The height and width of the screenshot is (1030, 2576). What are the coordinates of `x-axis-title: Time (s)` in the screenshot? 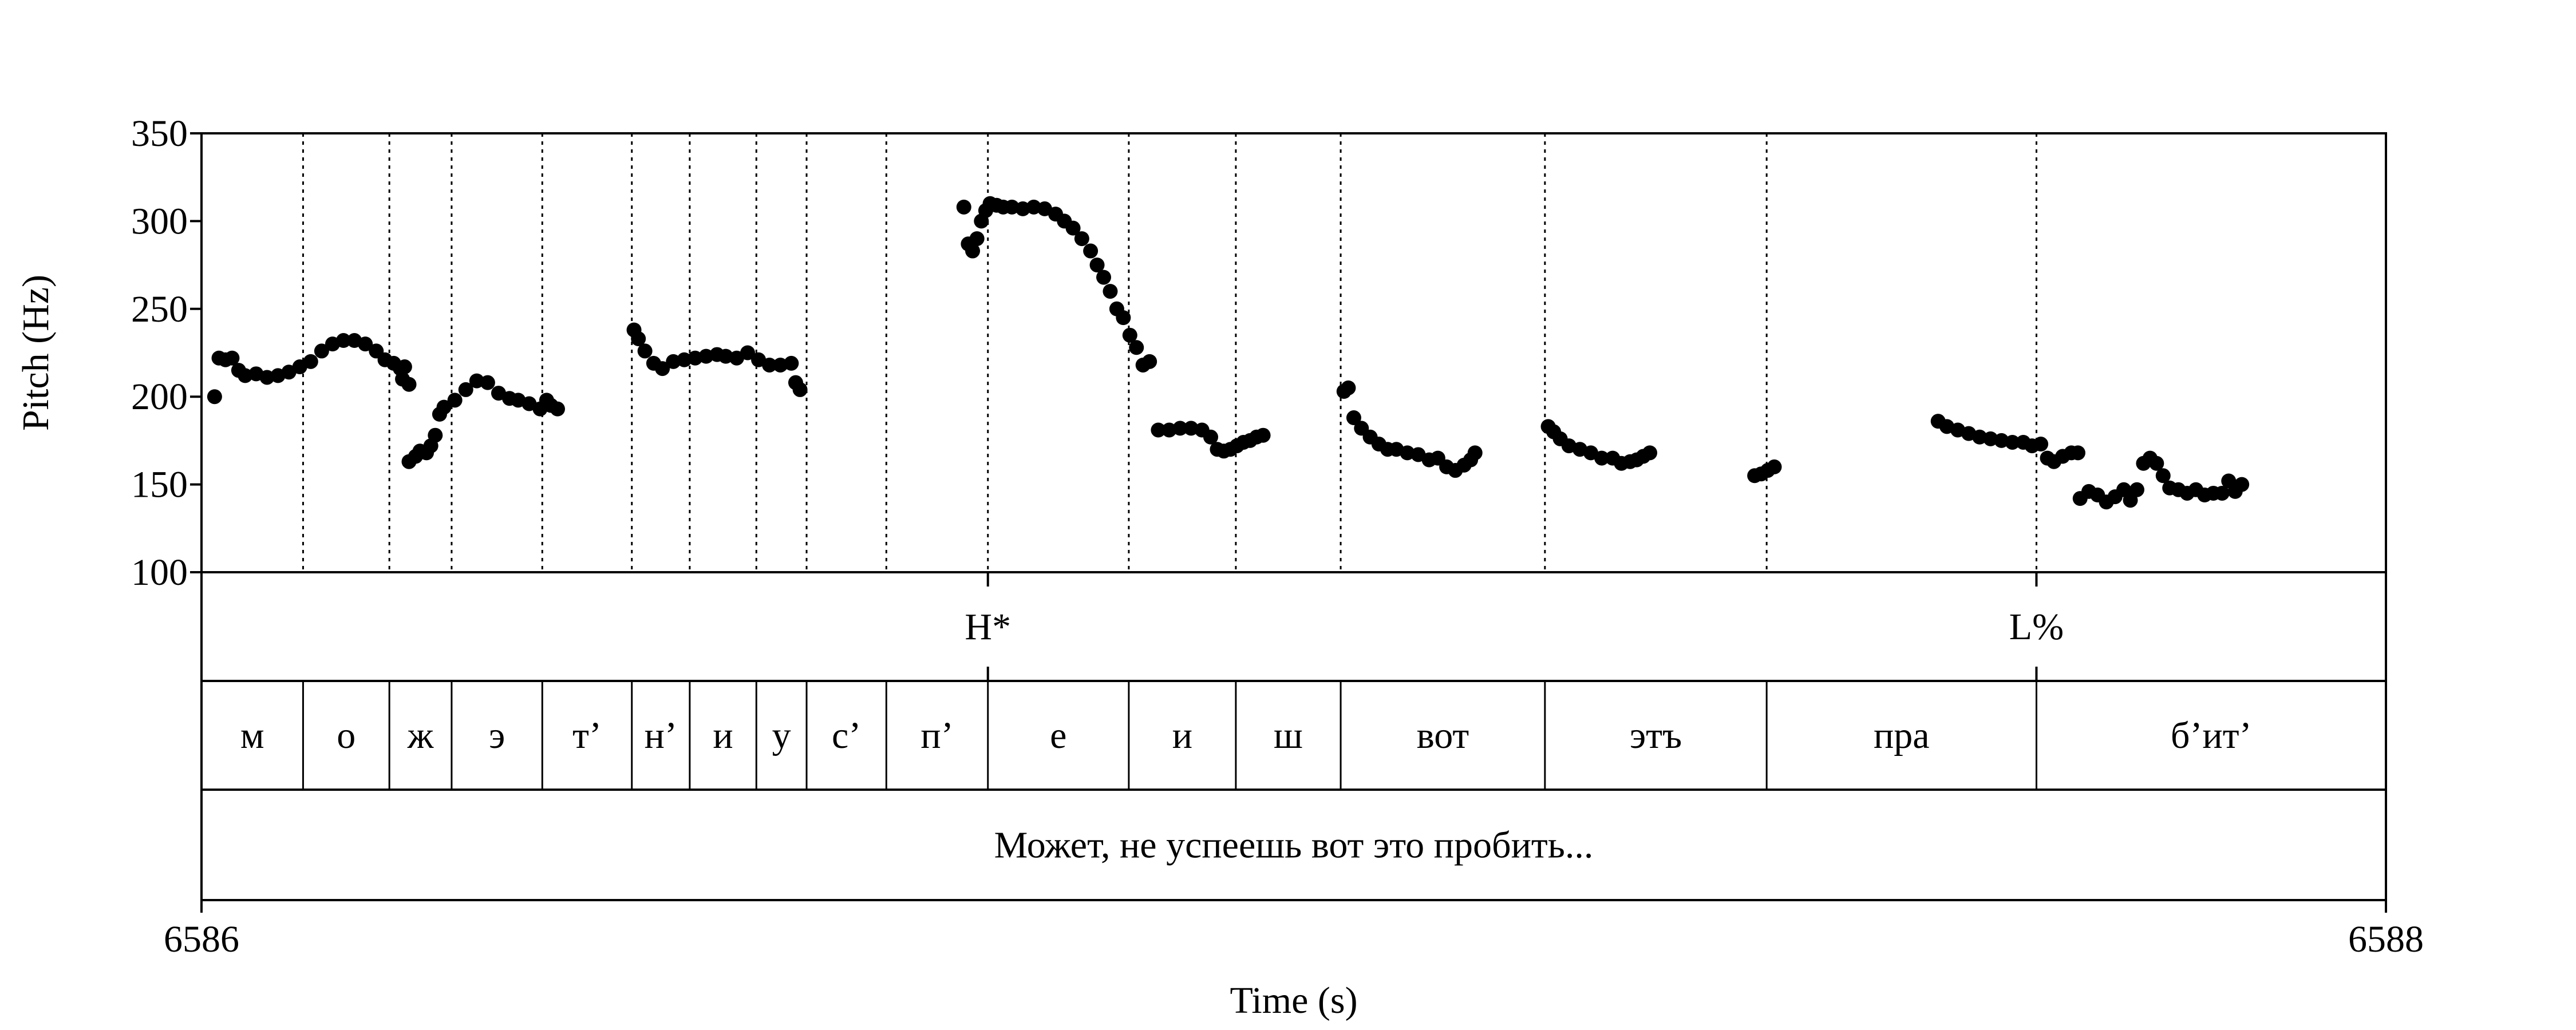 It's located at (1293, 1000).